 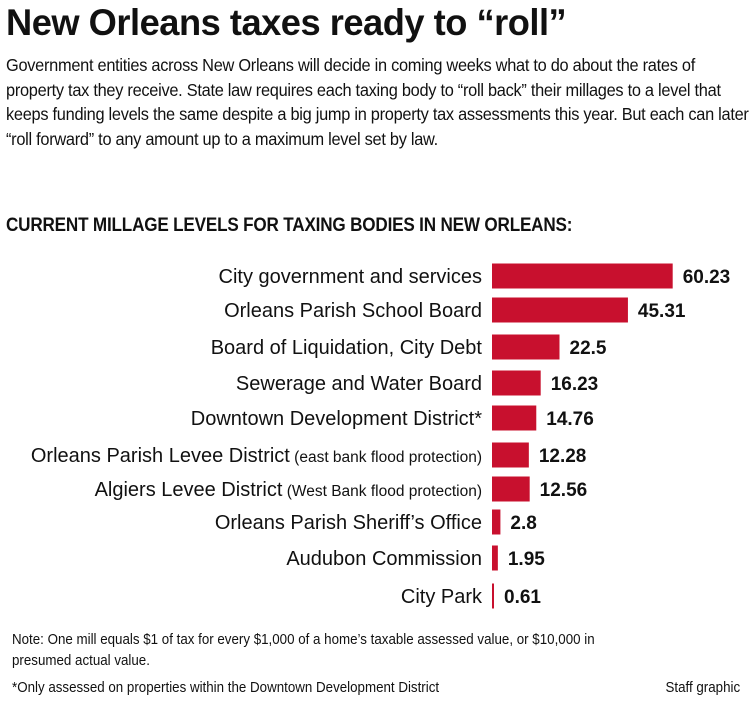 I want to click on category-name: Board of Liquidation, City Debt, so click(x=347, y=348).